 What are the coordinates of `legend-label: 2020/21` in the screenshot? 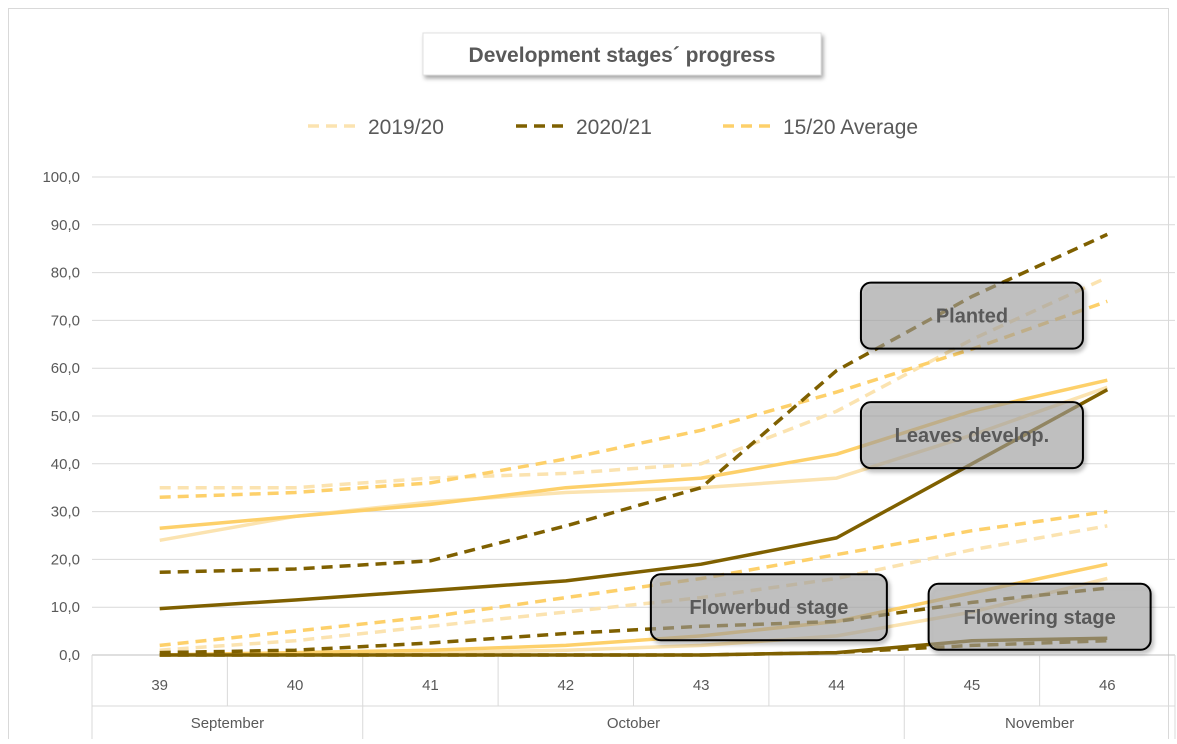 It's located at (614, 127).